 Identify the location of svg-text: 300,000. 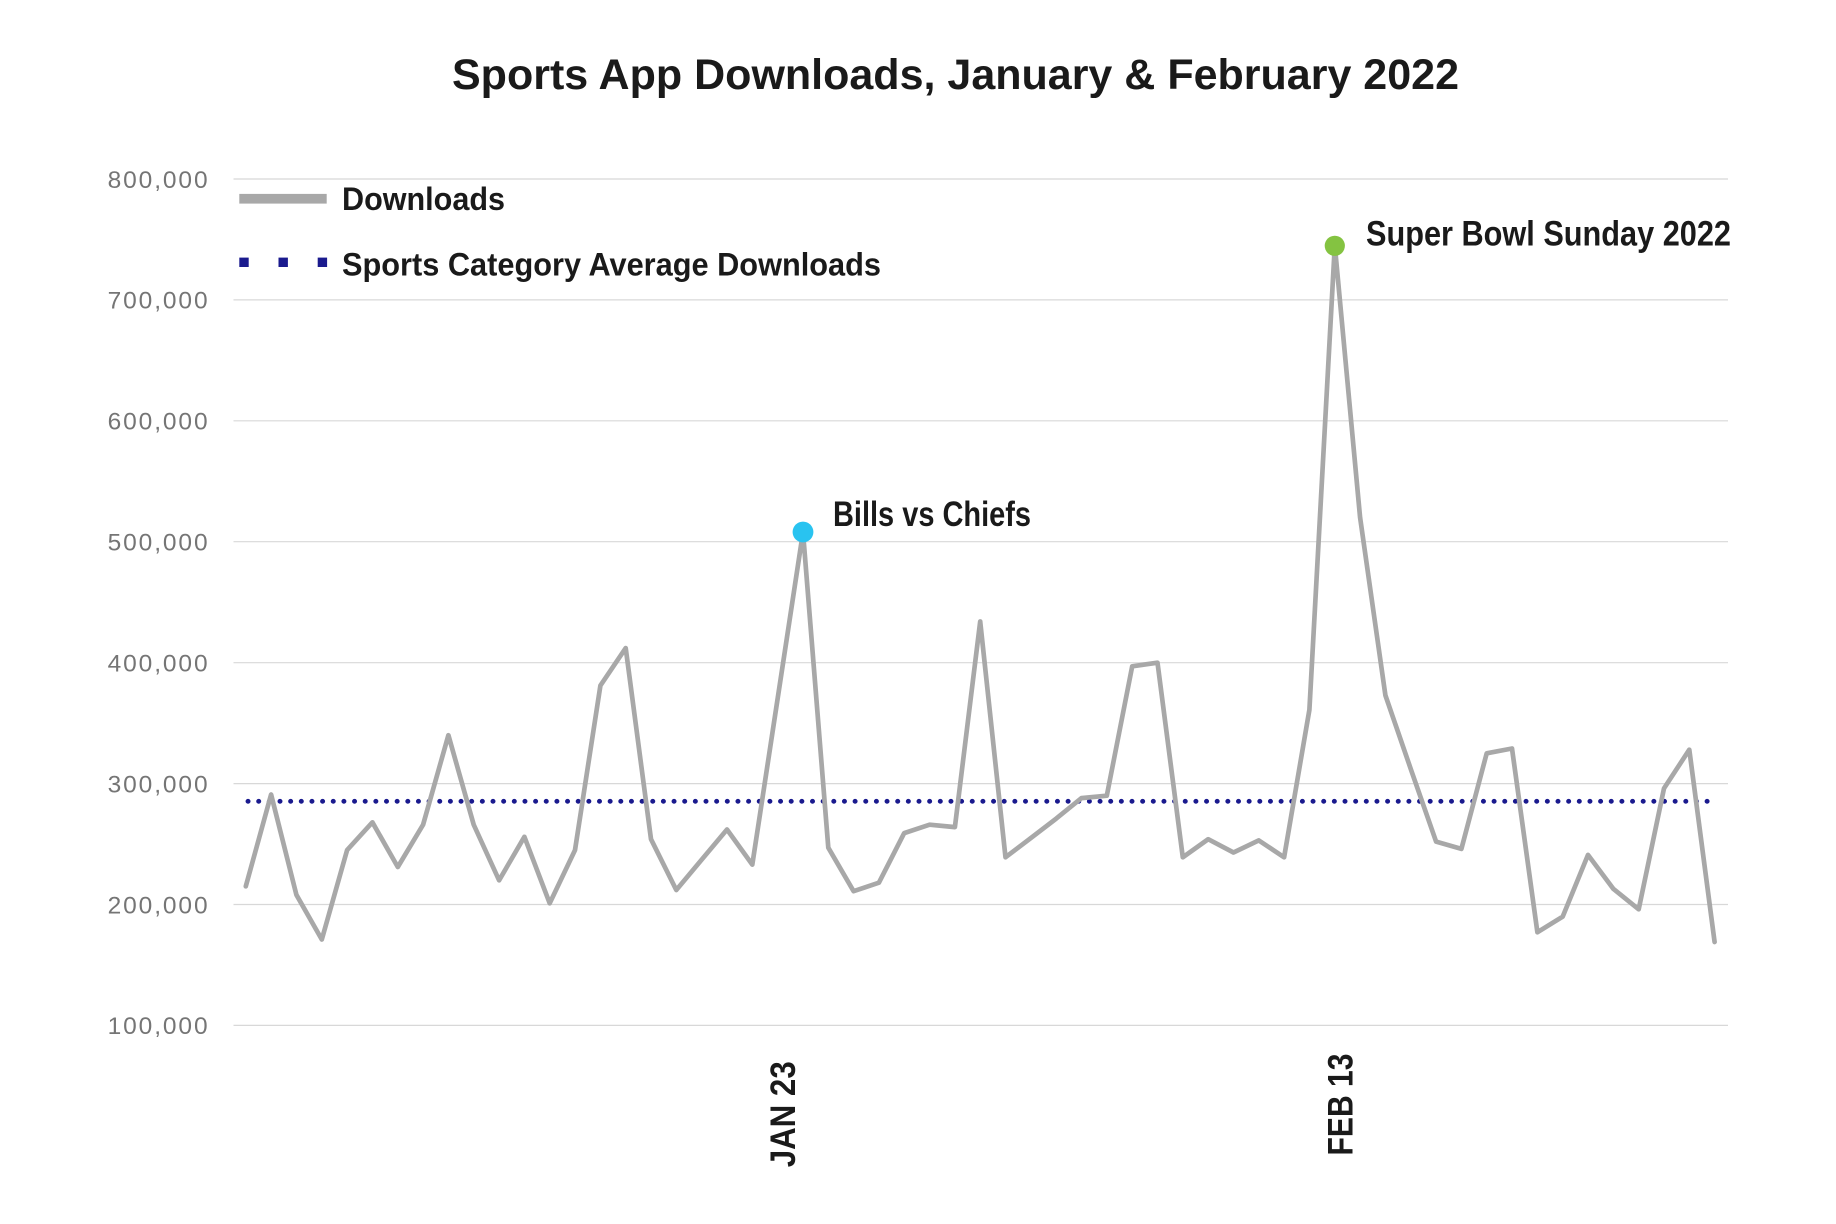
(158, 784).